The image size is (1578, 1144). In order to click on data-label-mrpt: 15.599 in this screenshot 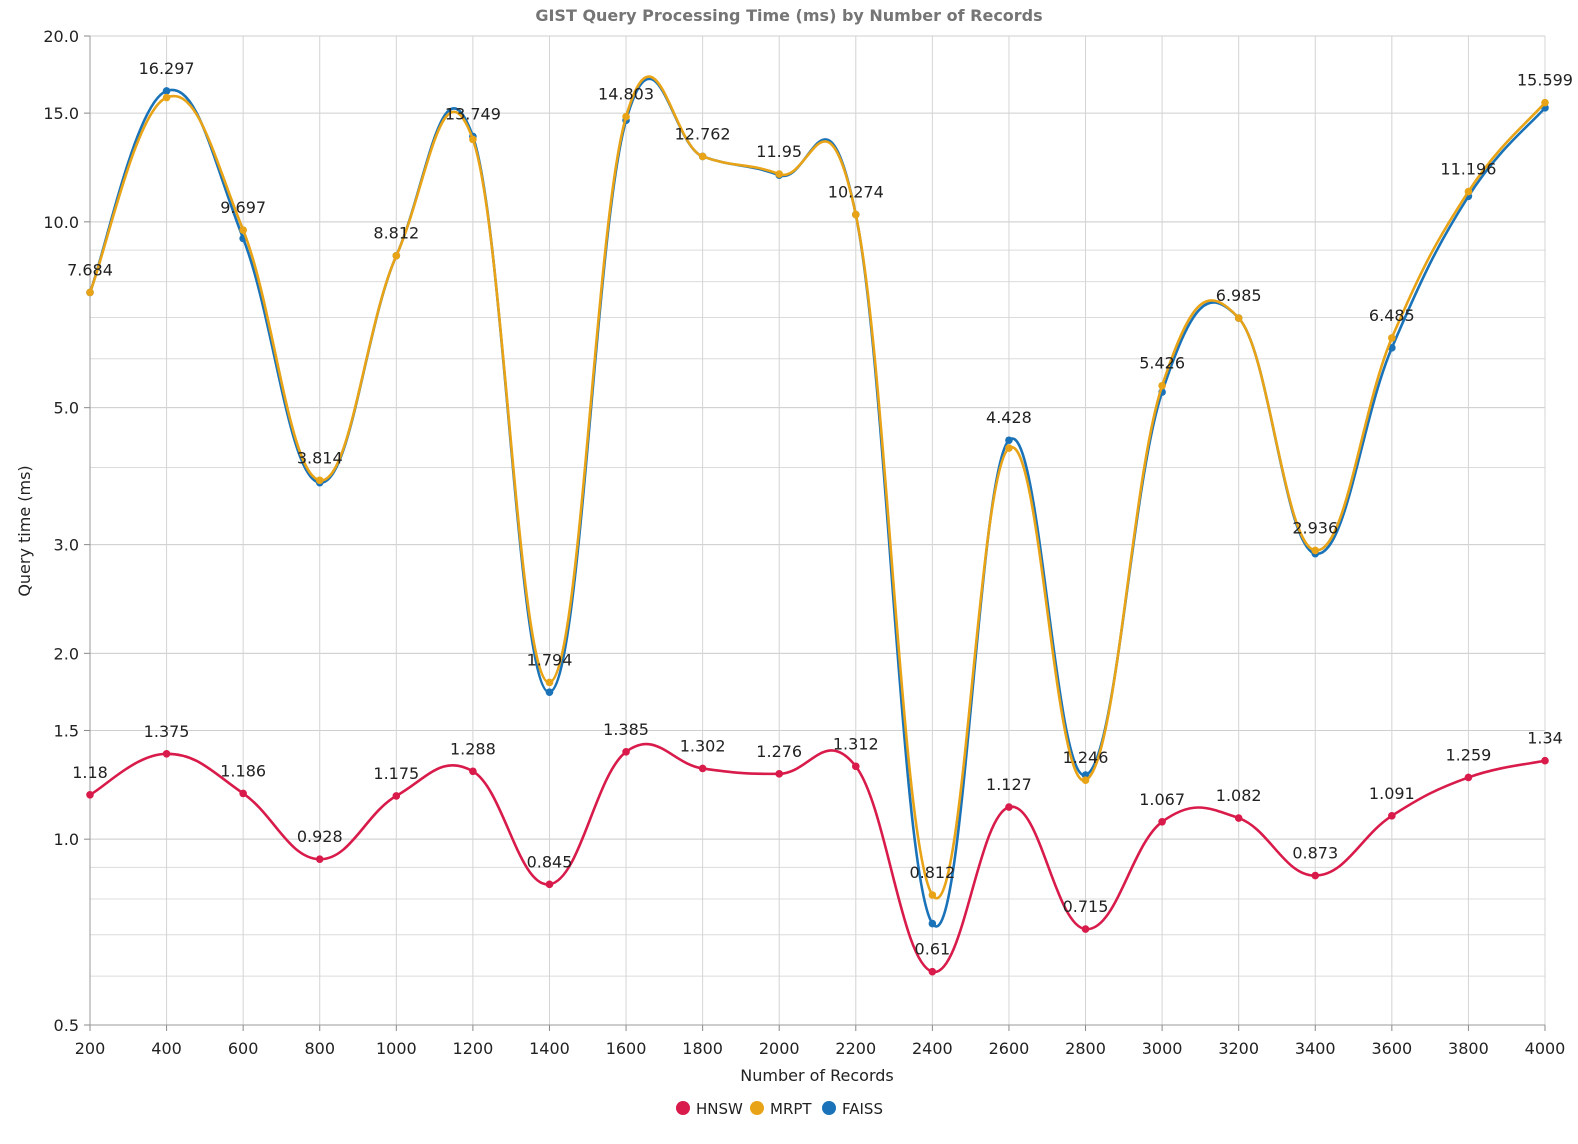, I will do `click(1545, 80)`.